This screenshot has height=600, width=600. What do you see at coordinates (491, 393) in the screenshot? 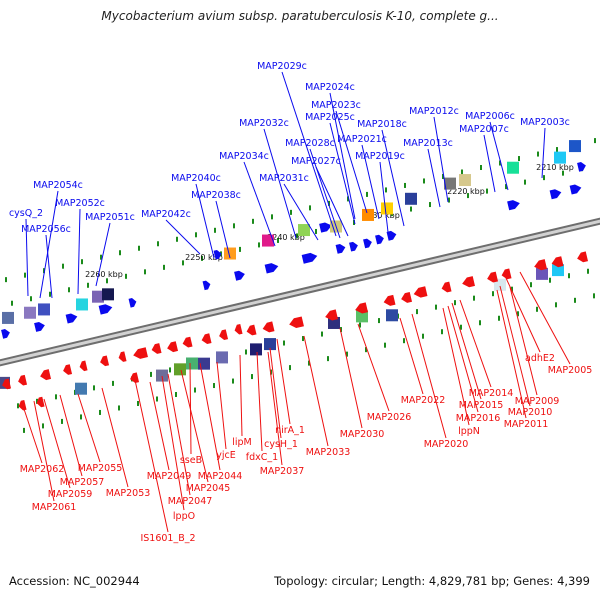
I see `reverse-gene-label: MAP2014` at bounding box center [491, 393].